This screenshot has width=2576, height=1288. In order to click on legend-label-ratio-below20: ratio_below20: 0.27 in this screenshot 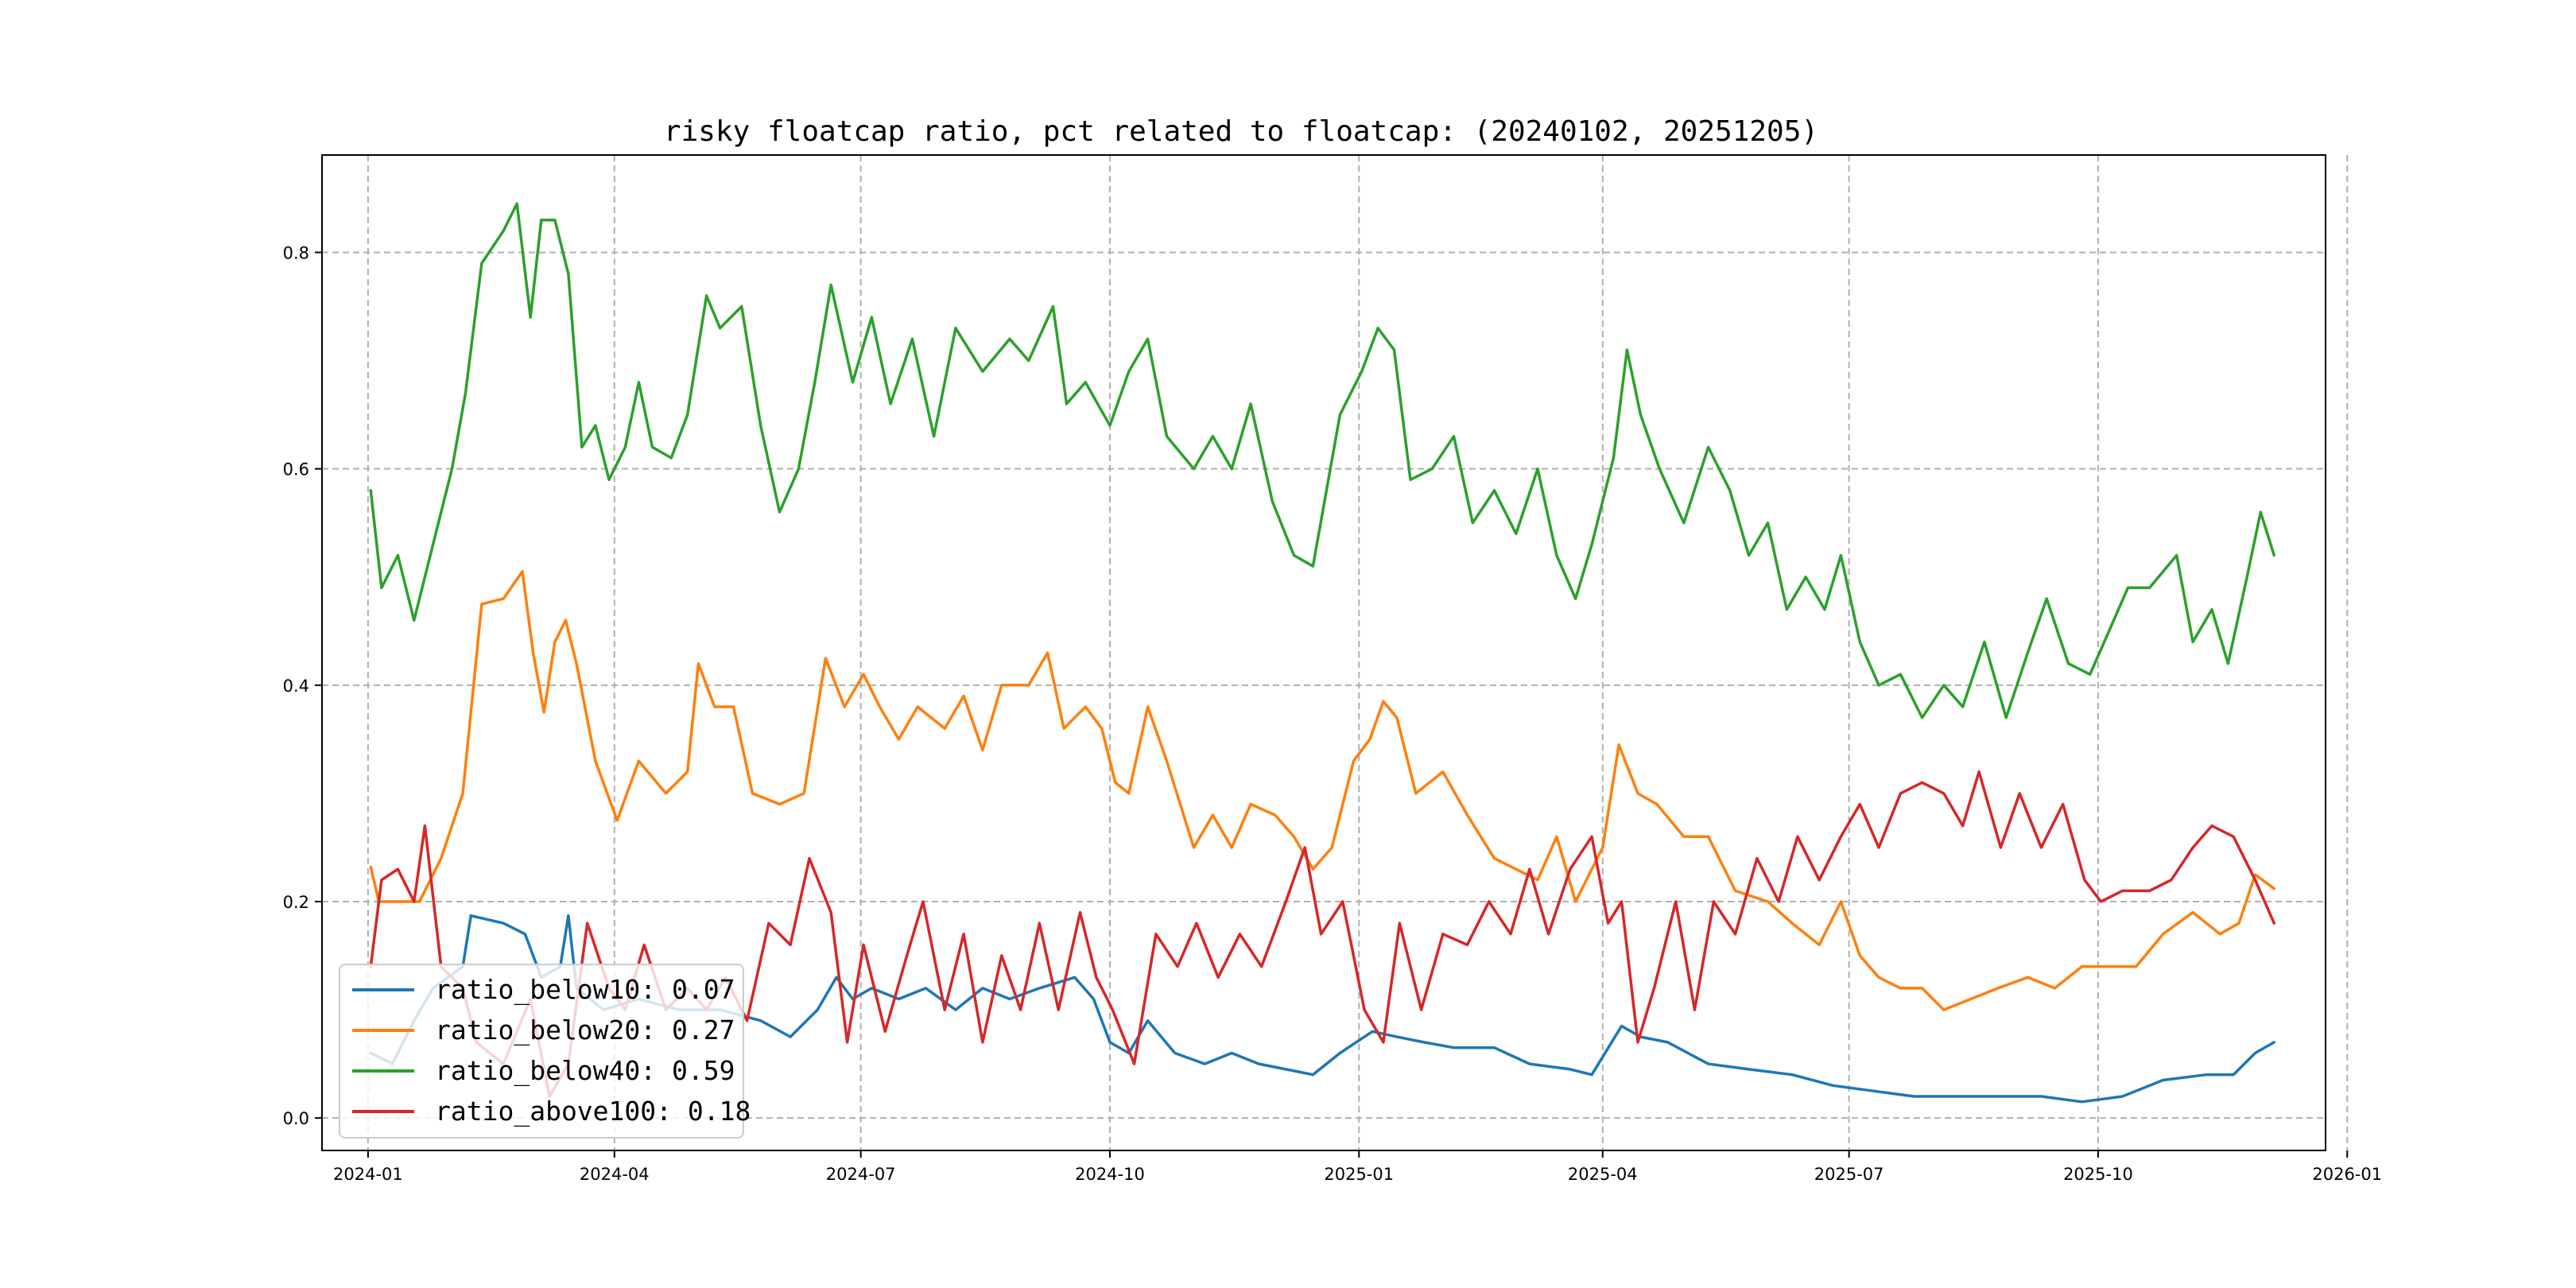, I will do `click(585, 1030)`.